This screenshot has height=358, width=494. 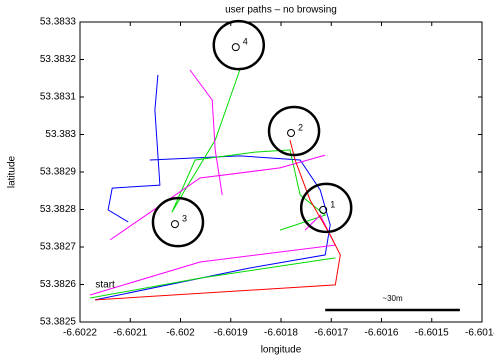 I want to click on x-tick-label: -6.6015, so click(x=432, y=333).